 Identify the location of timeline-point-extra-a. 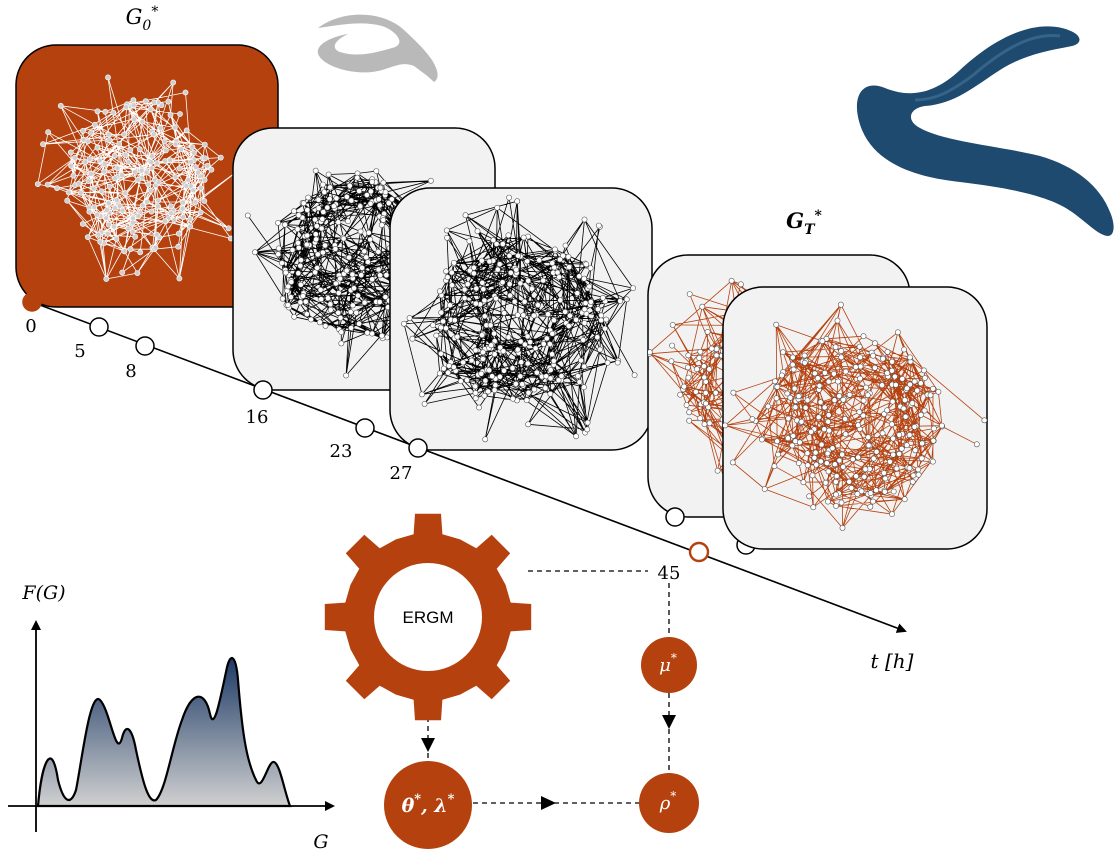
(675, 517).